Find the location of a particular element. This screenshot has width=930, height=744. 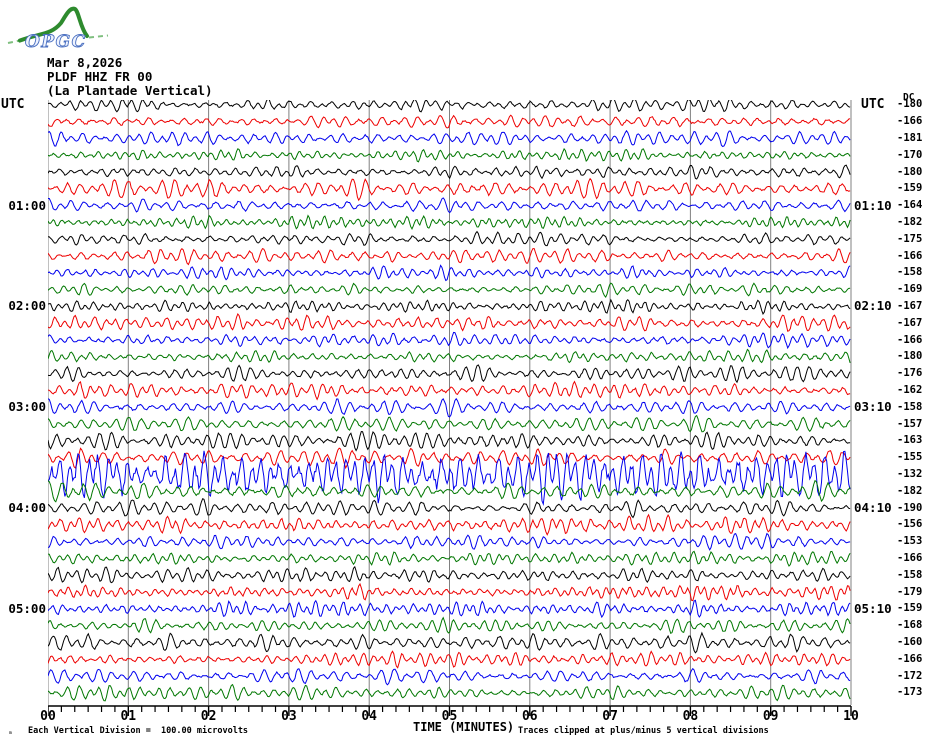

dc-value: -173 is located at coordinates (910, 692).